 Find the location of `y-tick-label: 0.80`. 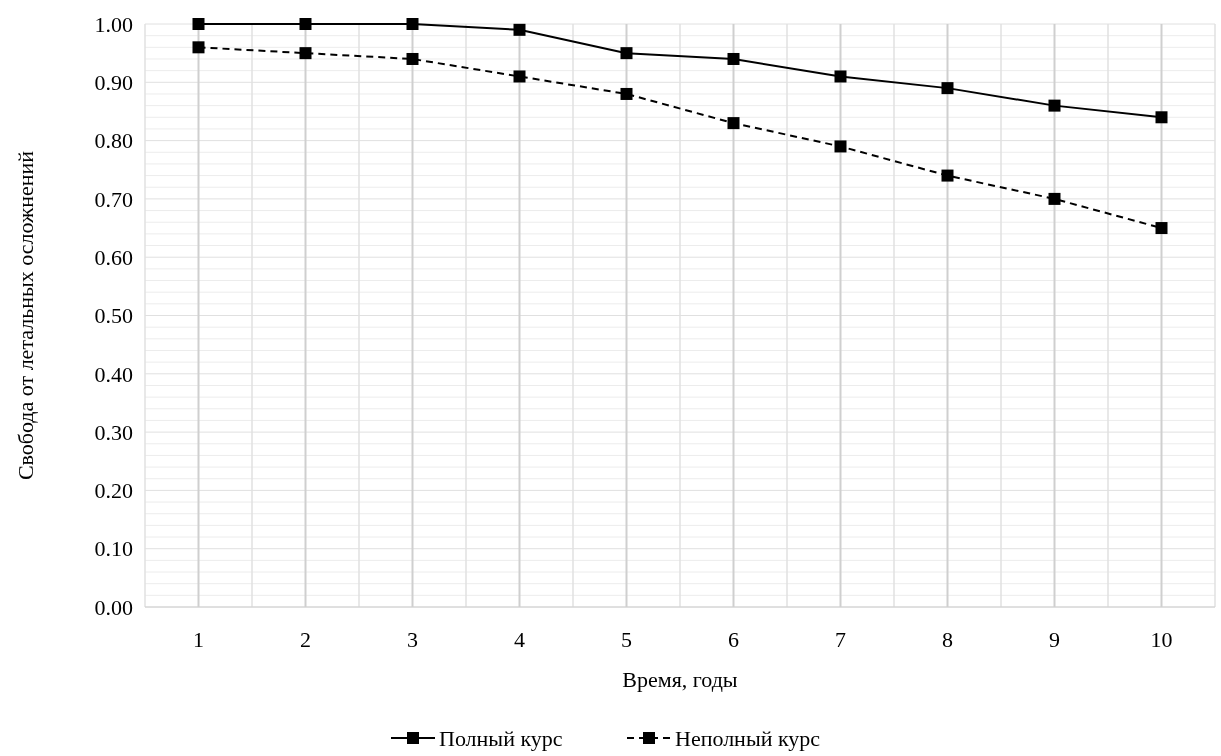

y-tick-label: 0.80 is located at coordinates (113, 141).